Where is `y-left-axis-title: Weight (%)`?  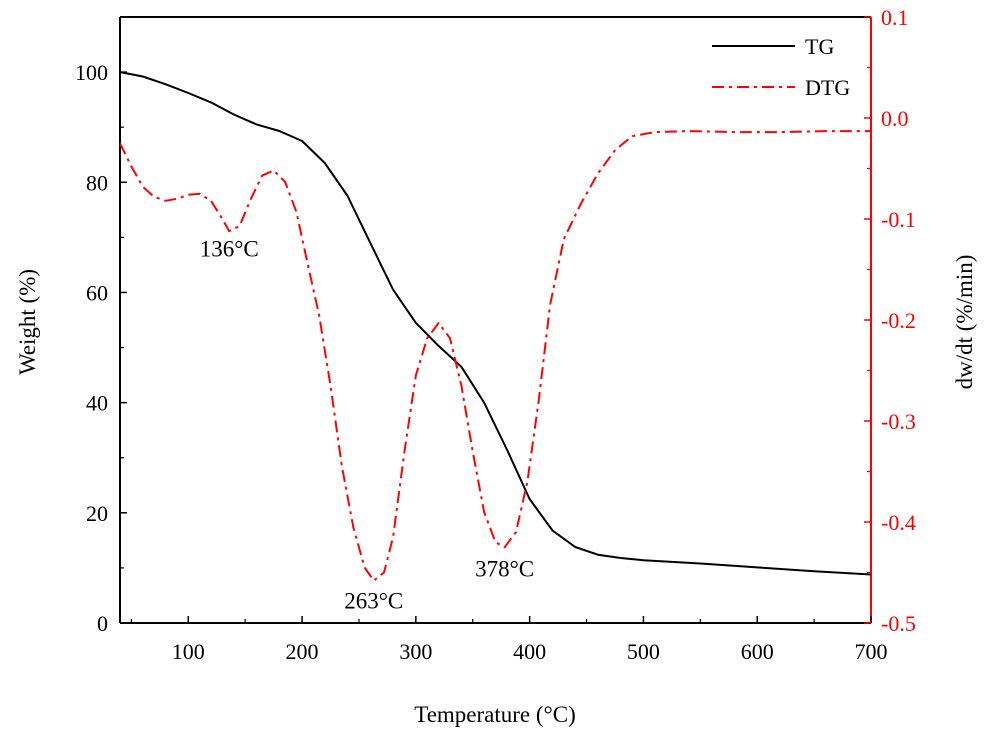 y-left-axis-title: Weight (%) is located at coordinates (27, 322).